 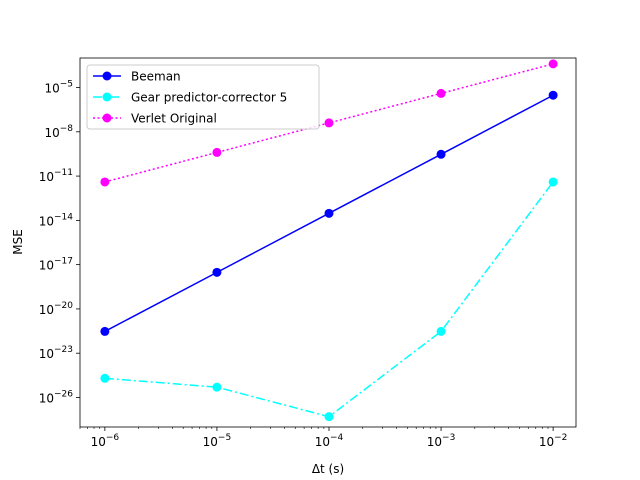 I want to click on x-tick-label: 10⁻³, so click(x=441, y=441).